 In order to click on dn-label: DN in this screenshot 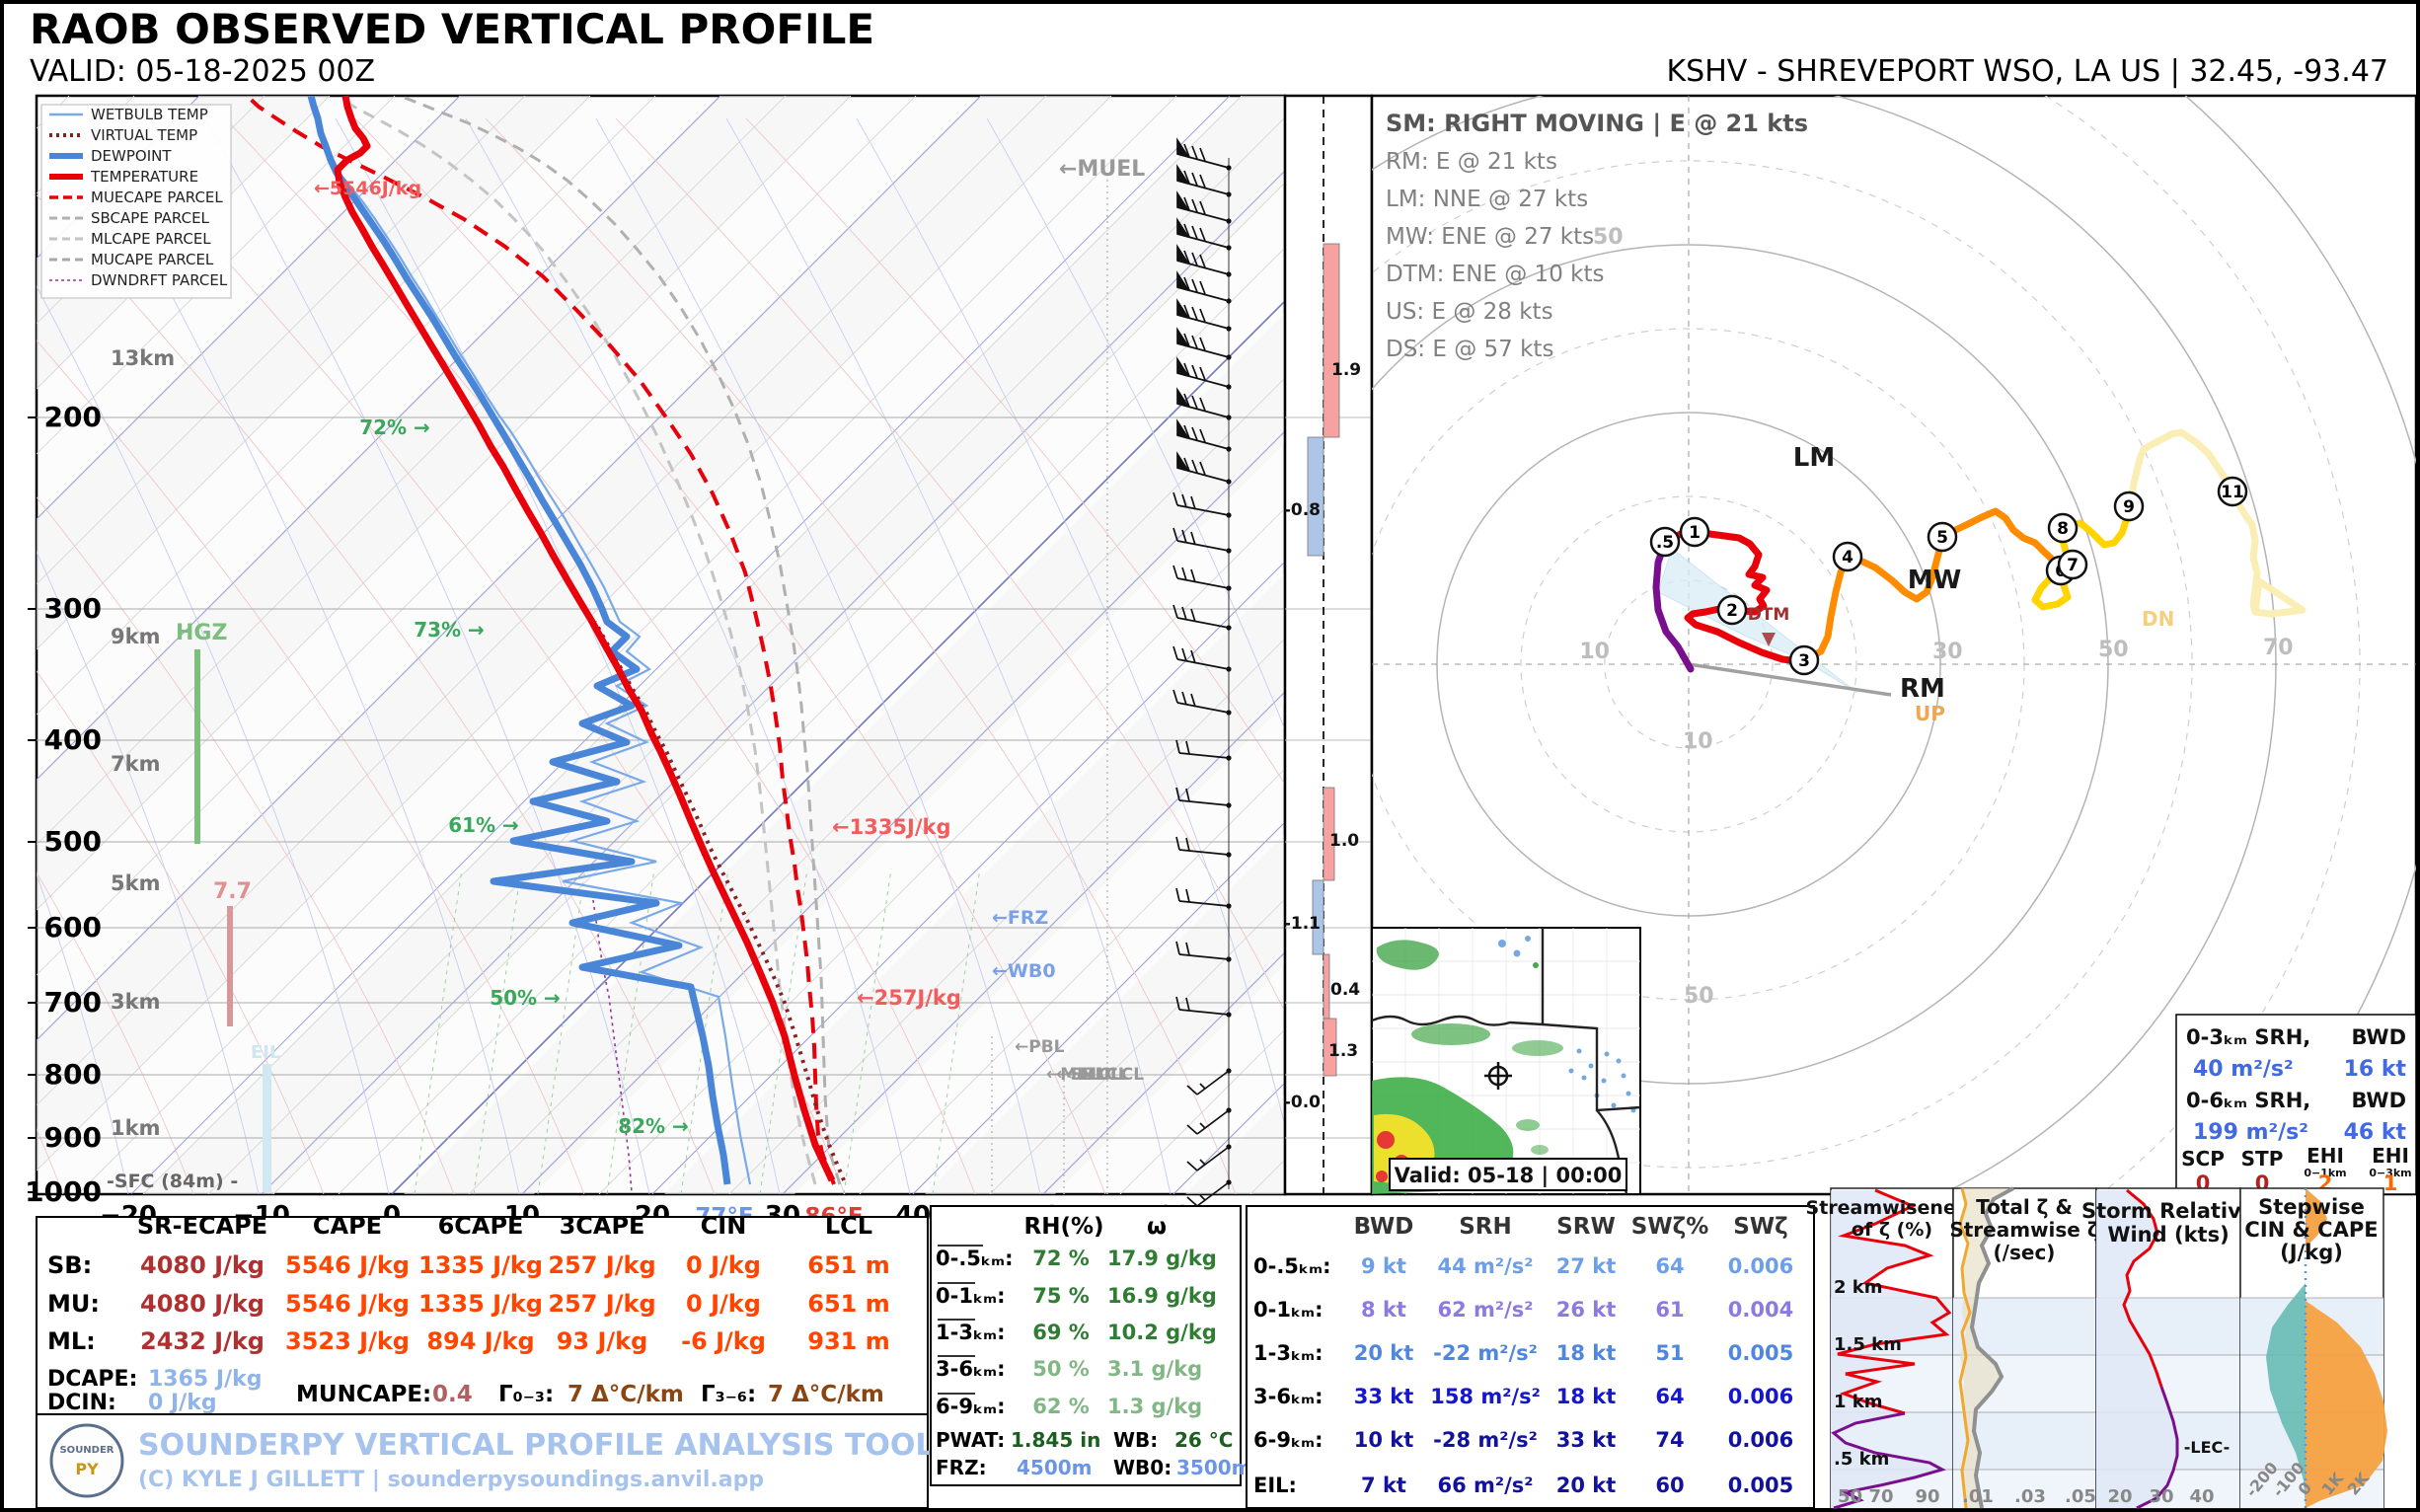, I will do `click(2158, 619)`.